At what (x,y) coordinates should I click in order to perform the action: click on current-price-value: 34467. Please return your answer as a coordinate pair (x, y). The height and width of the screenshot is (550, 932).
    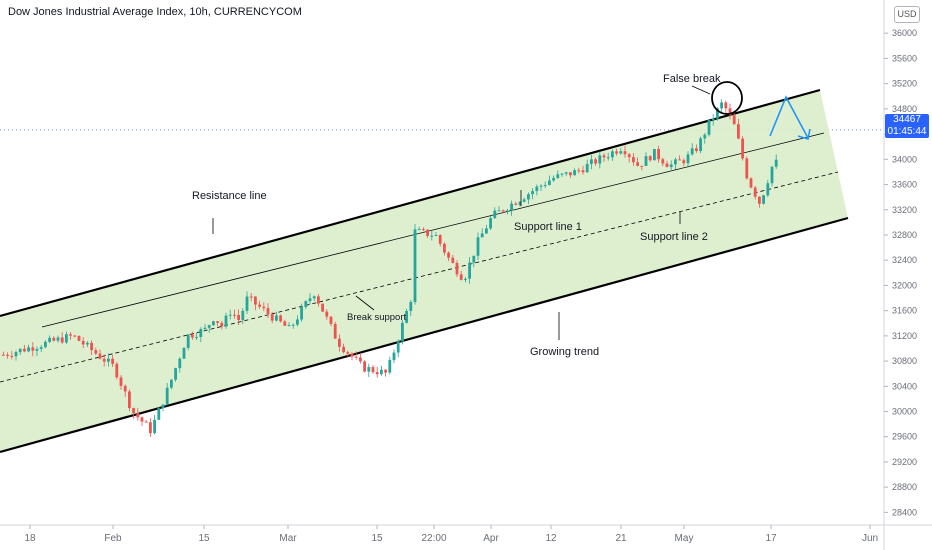
    Looking at the image, I should click on (907, 119).